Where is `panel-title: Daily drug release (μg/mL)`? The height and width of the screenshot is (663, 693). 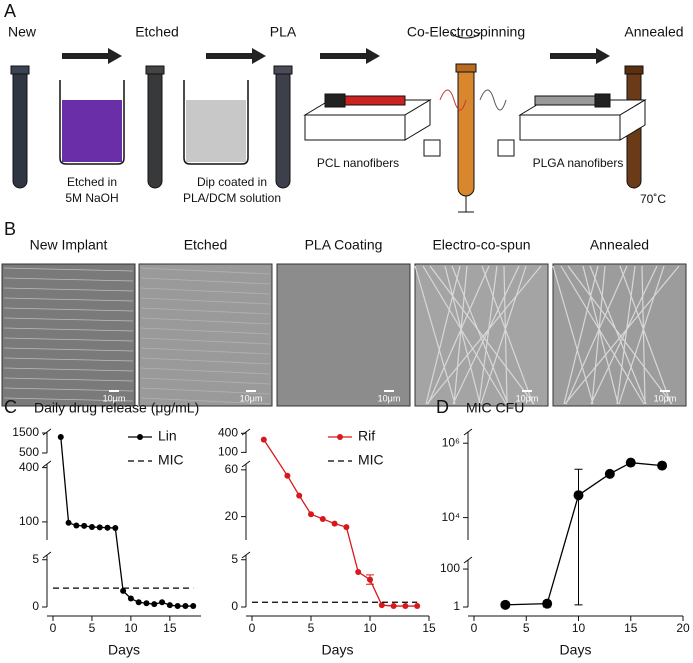
panel-title: Daily drug release (μg/mL) is located at coordinates (116, 408).